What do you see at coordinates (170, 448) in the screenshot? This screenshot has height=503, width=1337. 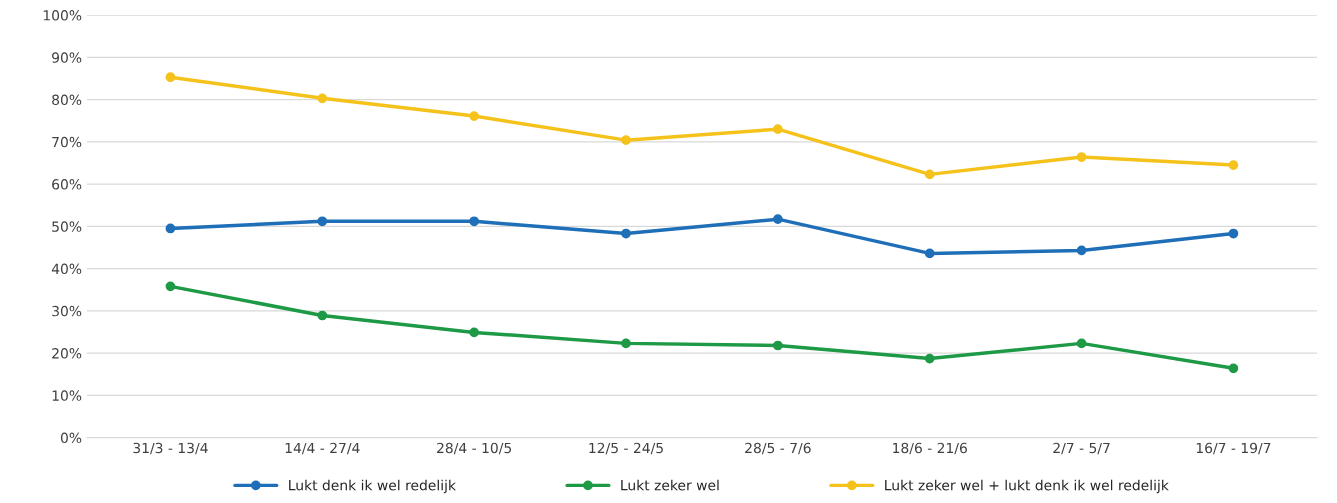 I see `x-tick-label: 31/3 - 13/4` at bounding box center [170, 448].